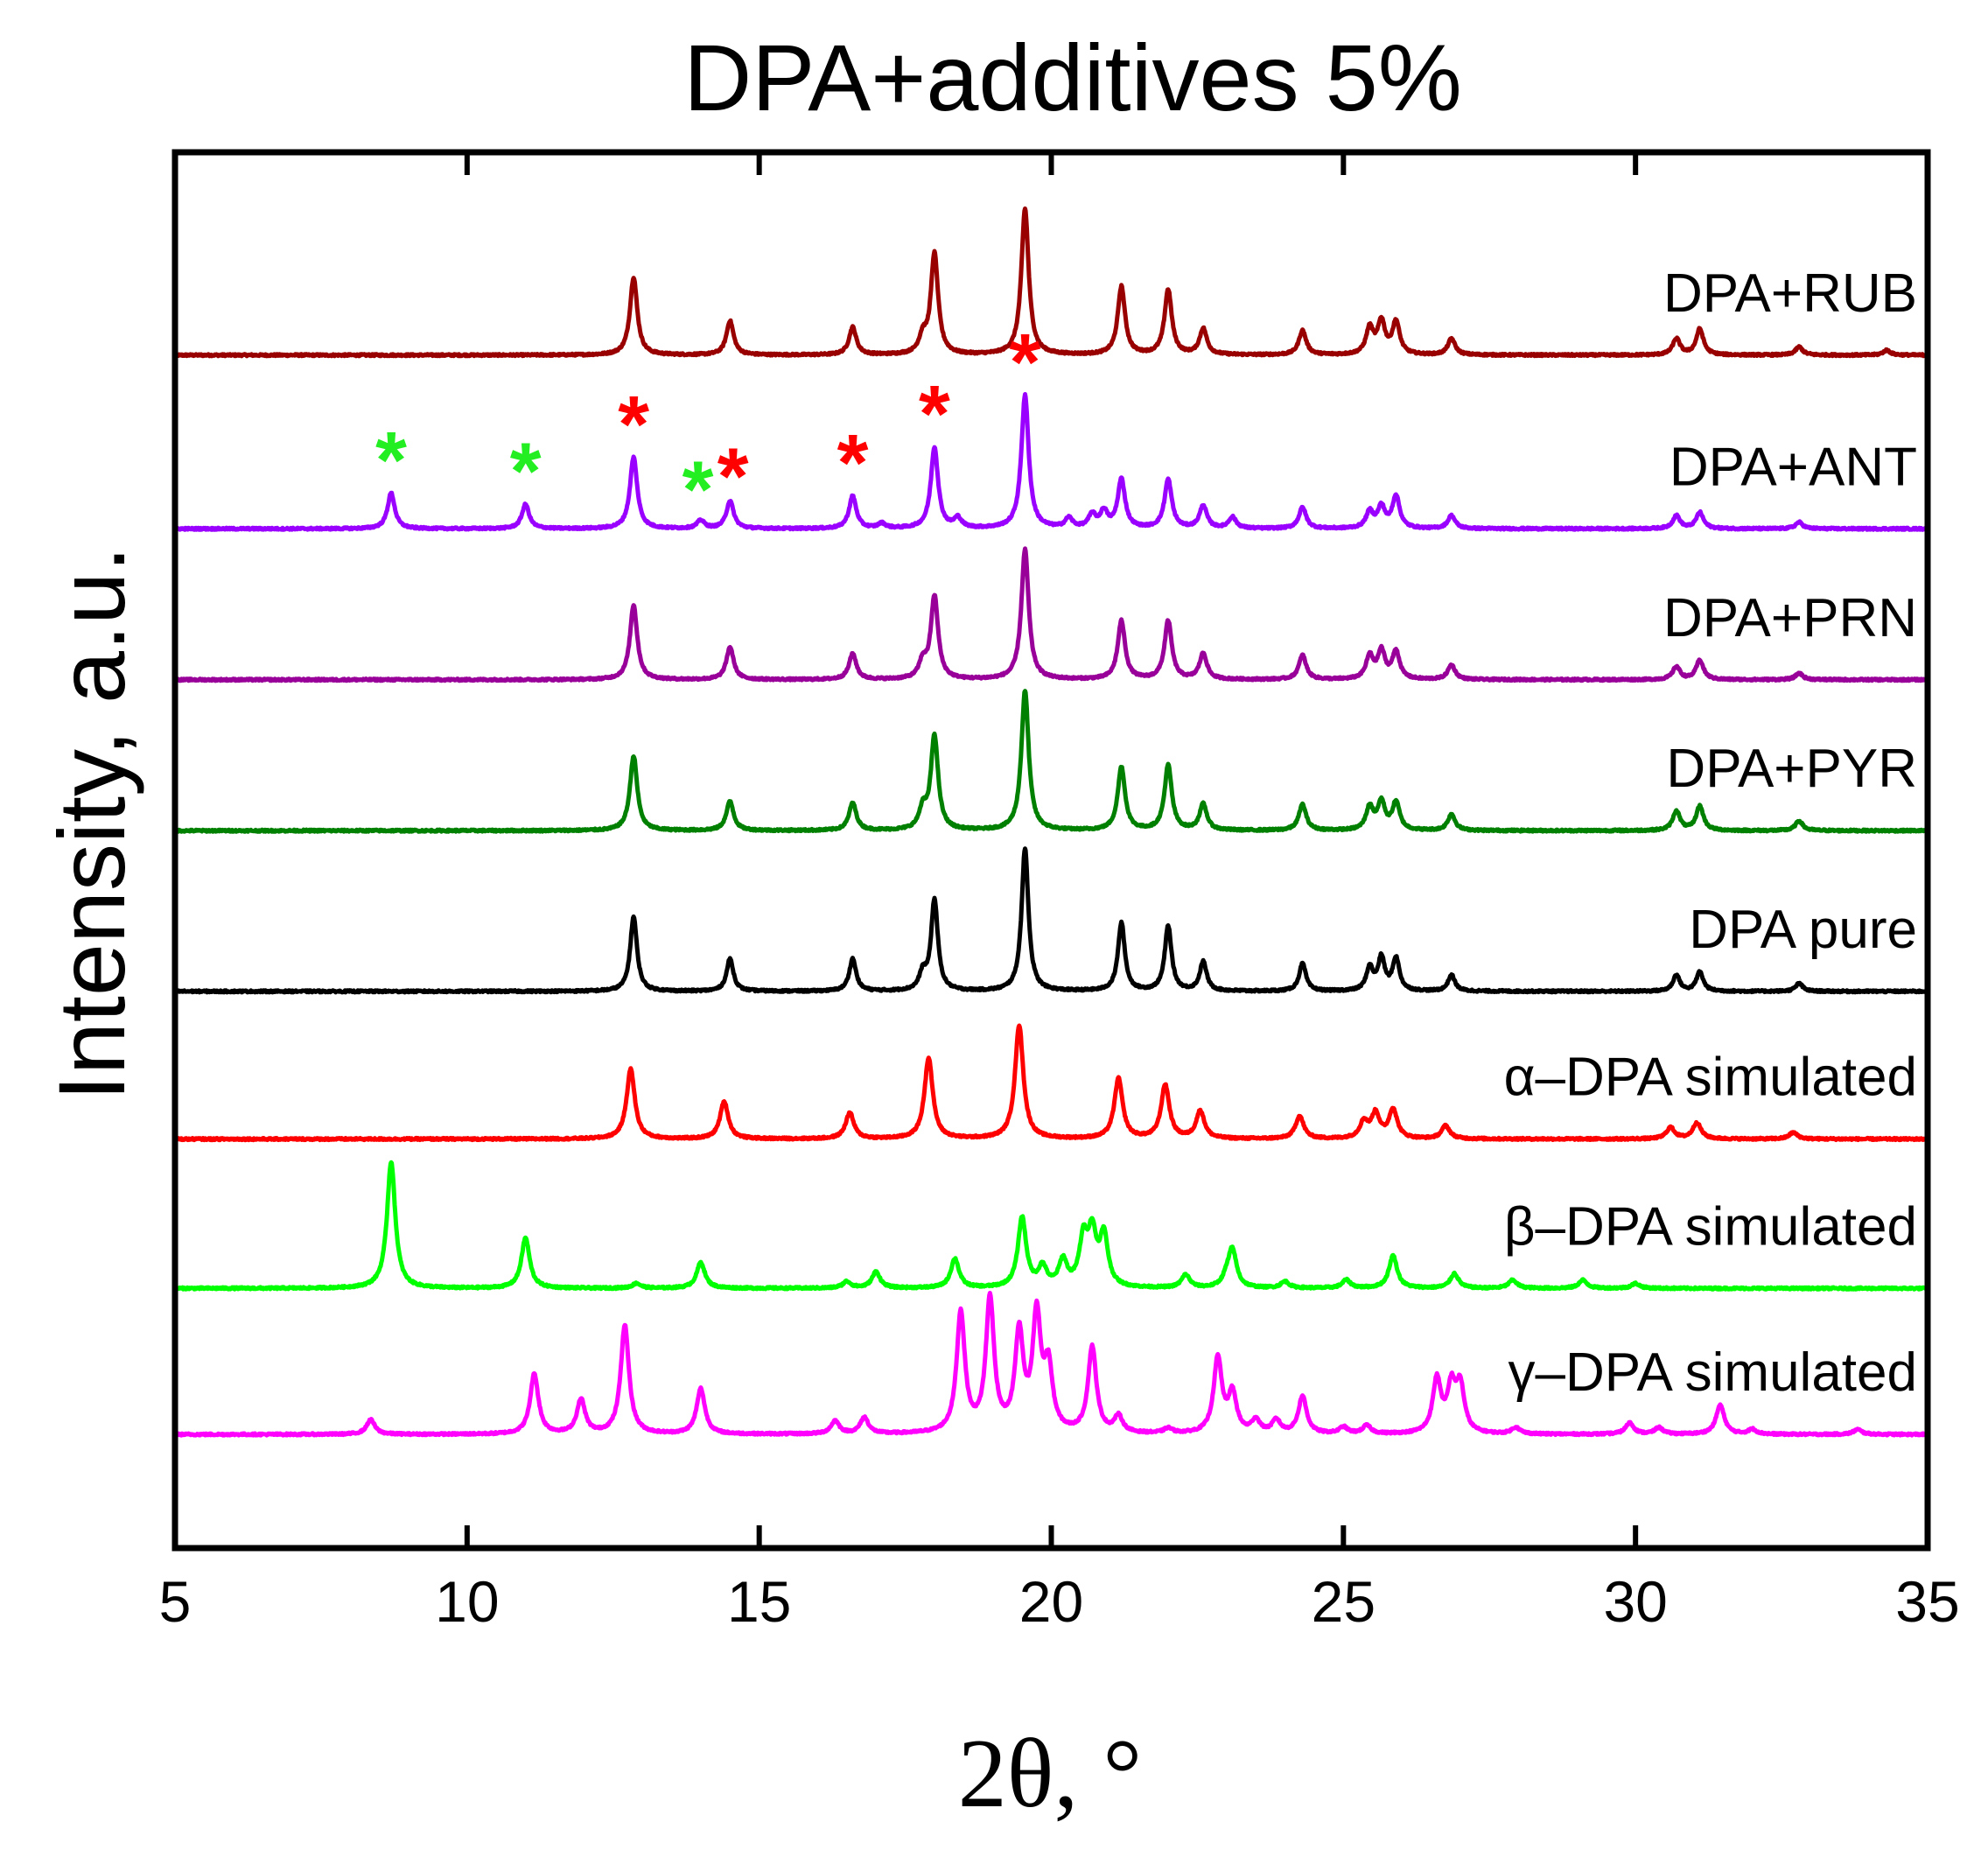 Image resolution: width=1988 pixels, height=1850 pixels. I want to click on peak-marker-3: *, so click(633, 424).